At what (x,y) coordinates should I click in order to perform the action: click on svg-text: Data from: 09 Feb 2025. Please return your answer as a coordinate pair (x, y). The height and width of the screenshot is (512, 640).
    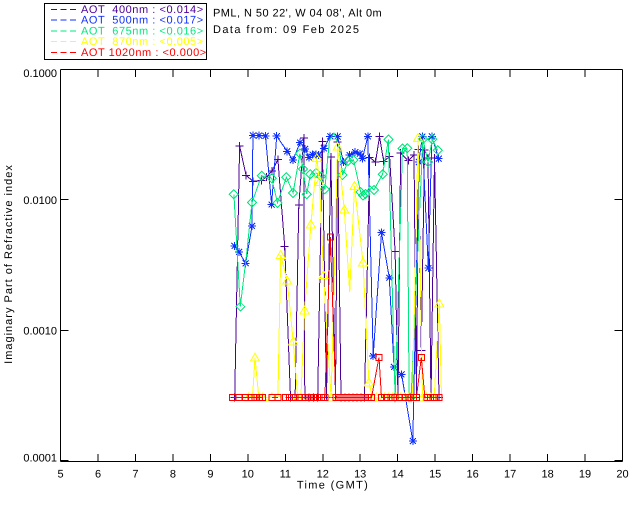
    Looking at the image, I should click on (286, 30).